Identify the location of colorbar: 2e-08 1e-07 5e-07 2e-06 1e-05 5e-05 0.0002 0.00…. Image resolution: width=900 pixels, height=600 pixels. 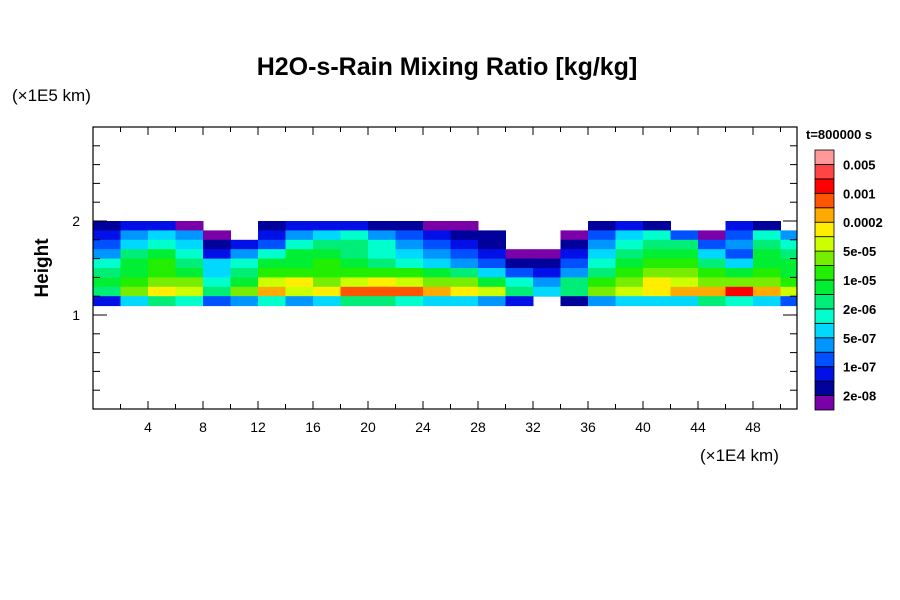
(848, 280).